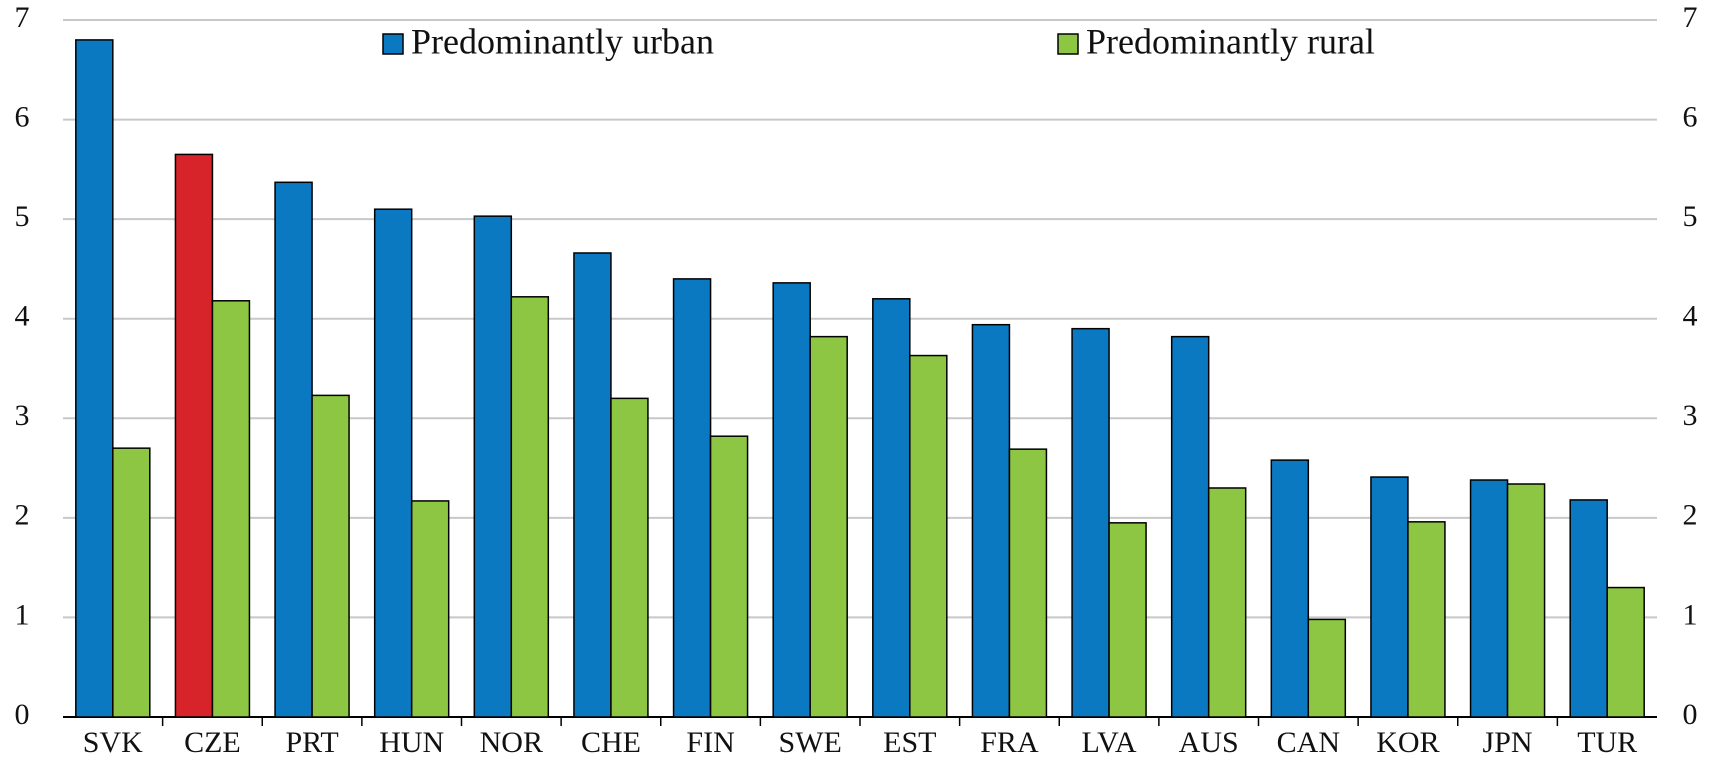  I want to click on y2-tick-label: 5, so click(1690, 216).